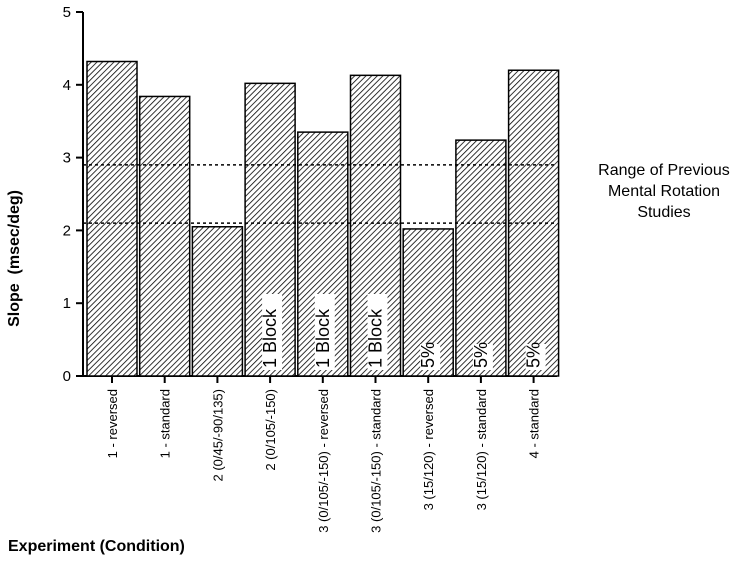  What do you see at coordinates (376, 461) in the screenshot?
I see `x-tick-label: 3 (0/105/-150) - standard` at bounding box center [376, 461].